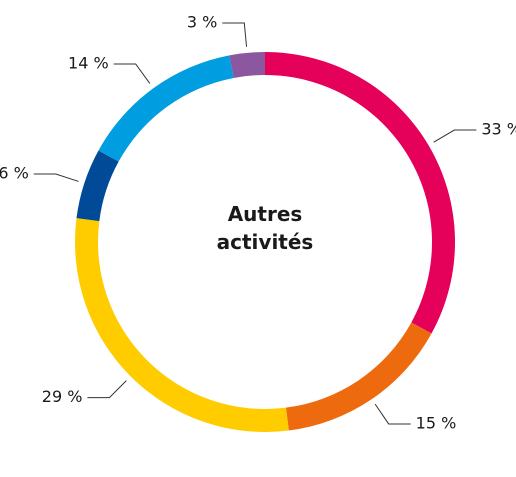 The width and height of the screenshot is (516, 477). Describe the element at coordinates (436, 422) in the screenshot. I see `data-label: 15 %` at that location.